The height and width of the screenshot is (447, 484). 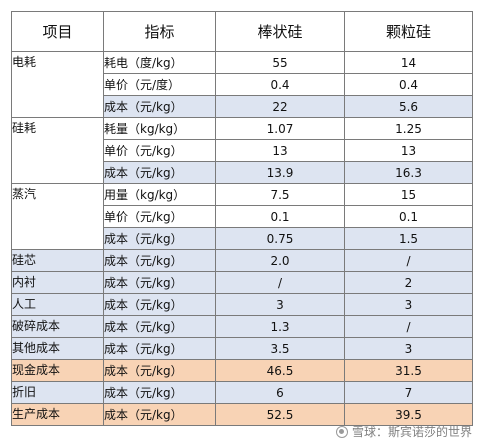 What do you see at coordinates (57, 260) in the screenshot?
I see `cell-item: 硅芯` at bounding box center [57, 260].